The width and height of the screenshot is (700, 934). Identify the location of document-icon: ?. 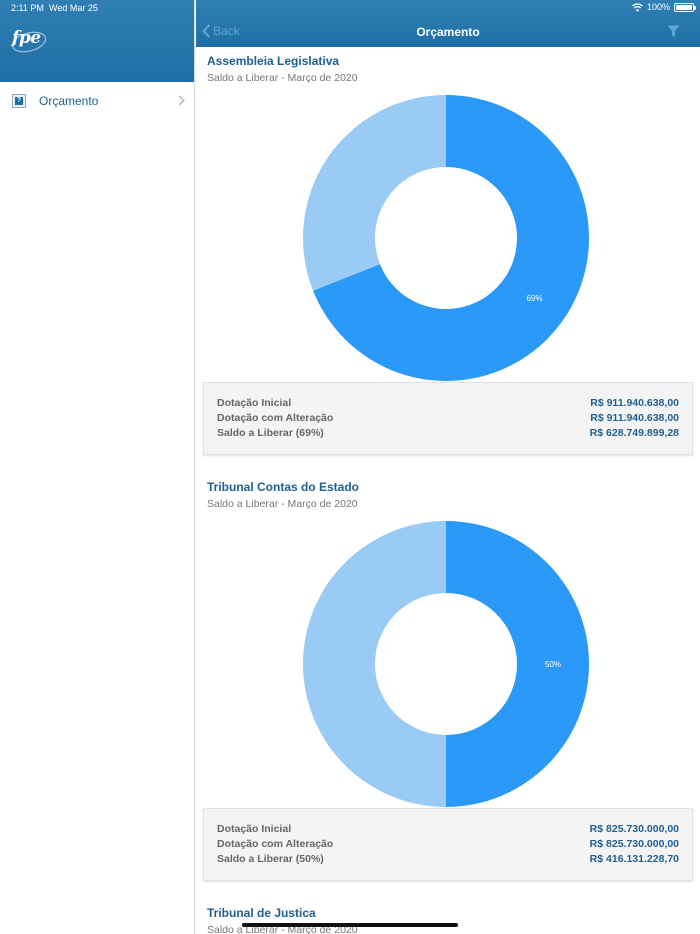
(19, 101).